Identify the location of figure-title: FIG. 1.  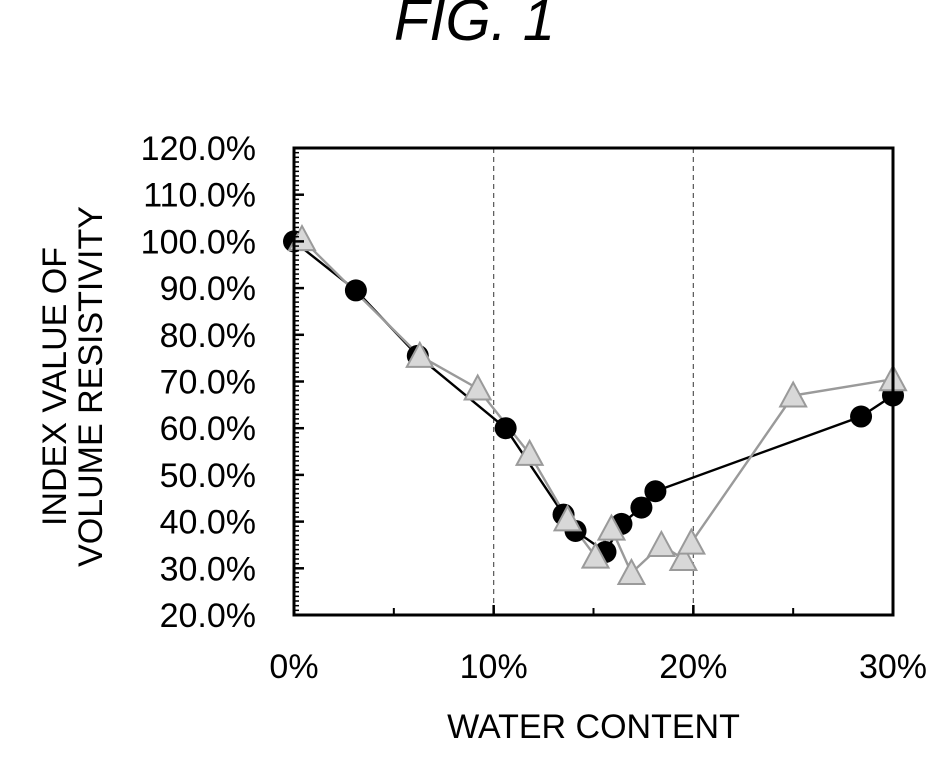
(474, 26).